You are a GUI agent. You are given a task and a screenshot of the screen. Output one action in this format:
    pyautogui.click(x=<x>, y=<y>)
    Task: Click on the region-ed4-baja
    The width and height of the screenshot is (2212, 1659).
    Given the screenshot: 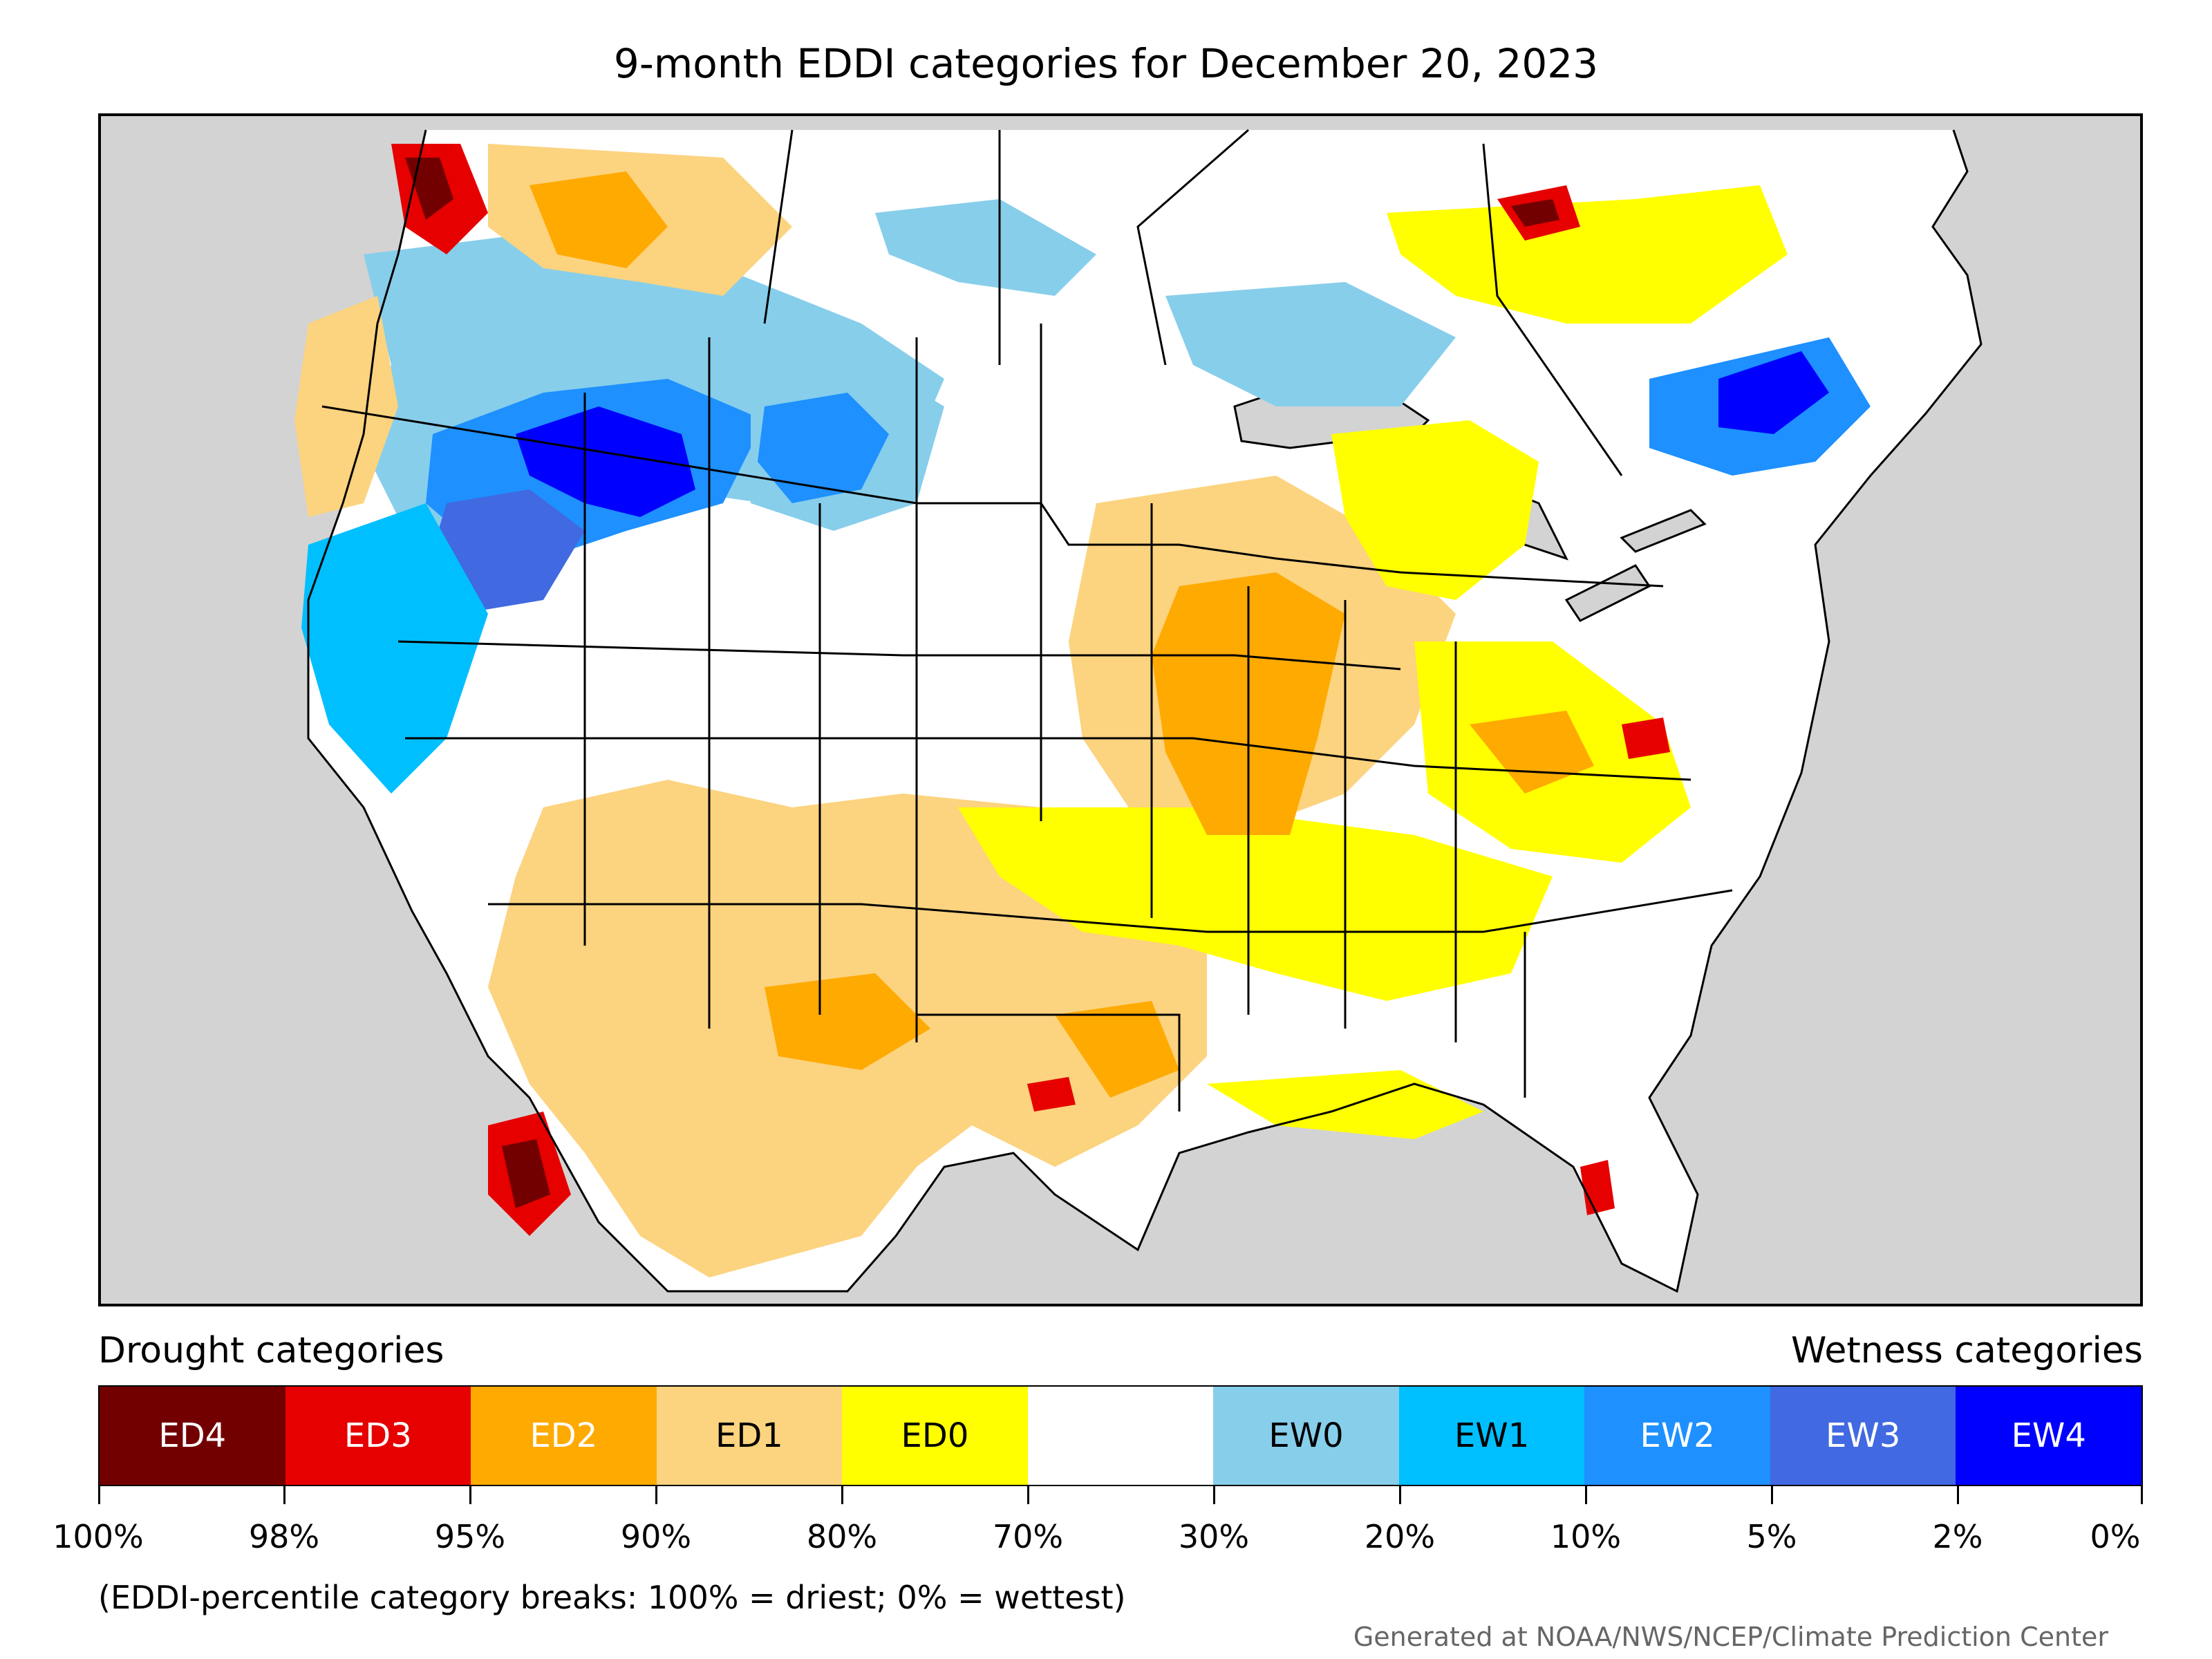 What is the action you would take?
    pyautogui.click(x=526, y=1173)
    